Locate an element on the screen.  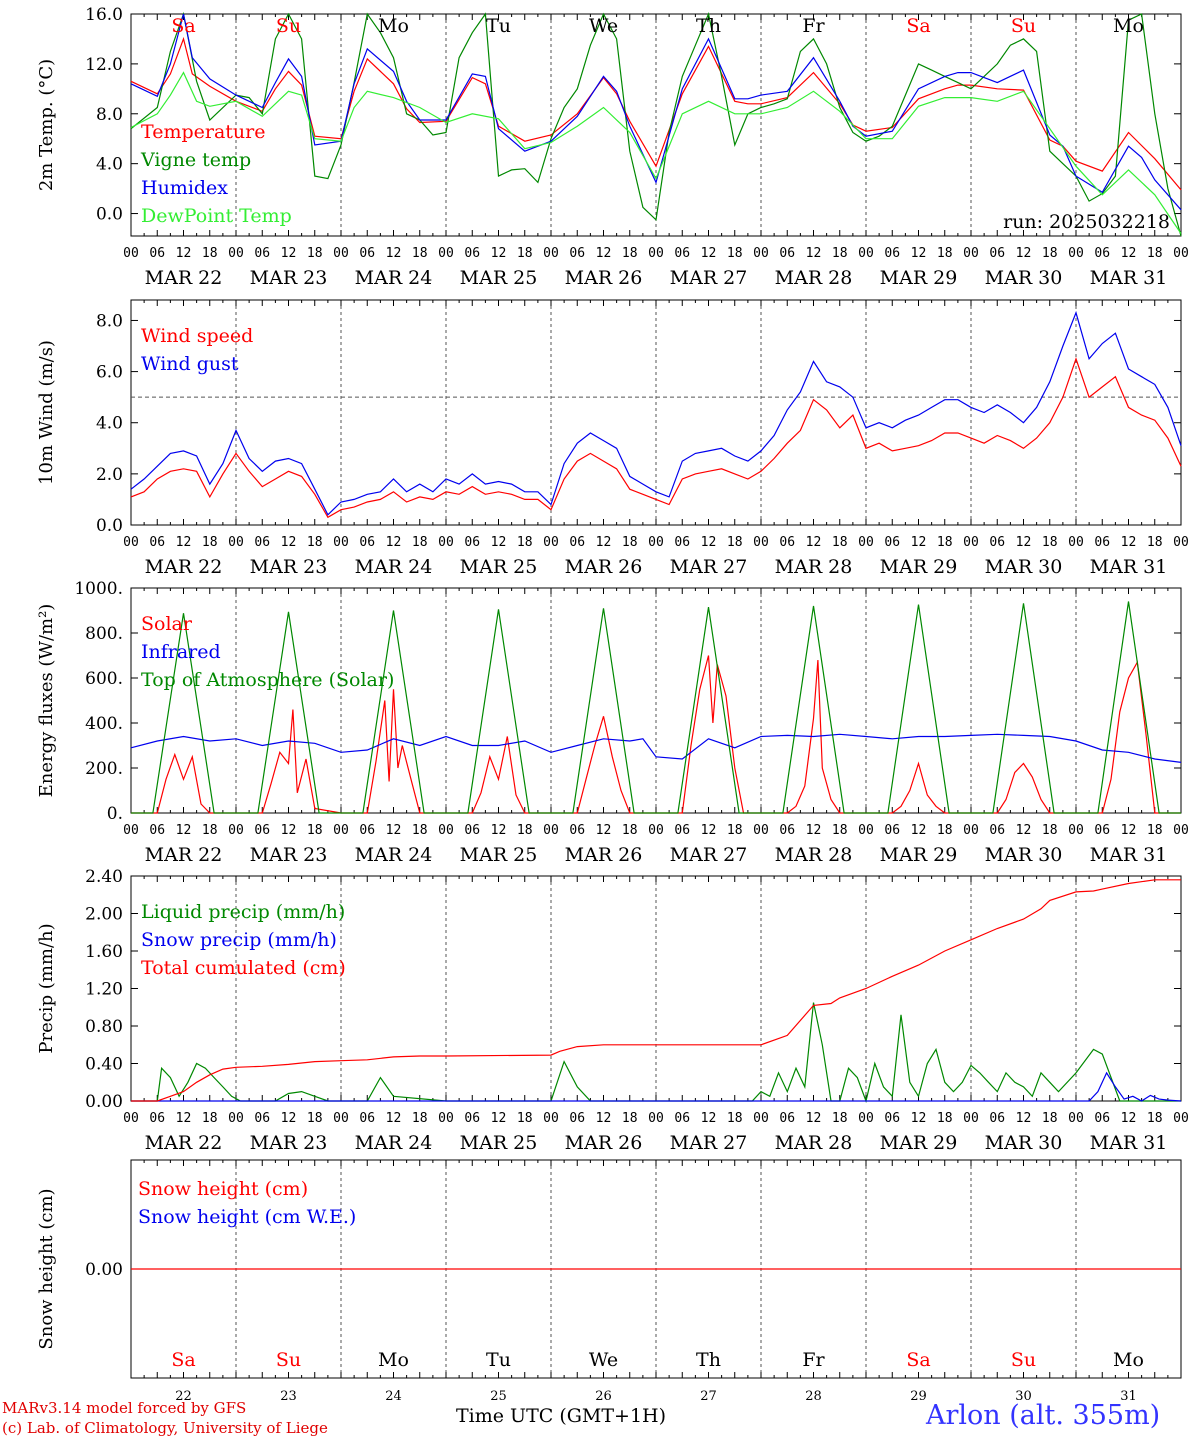
model-credit-line: MARv3.14 model forced by GFS is located at coordinates (124, 1408).